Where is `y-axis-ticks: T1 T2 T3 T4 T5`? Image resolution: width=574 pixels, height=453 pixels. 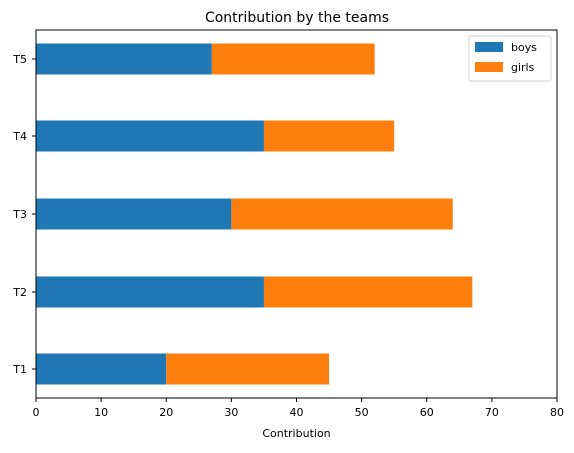
y-axis-ticks: T1 T2 T3 T4 T5 is located at coordinates (24, 214).